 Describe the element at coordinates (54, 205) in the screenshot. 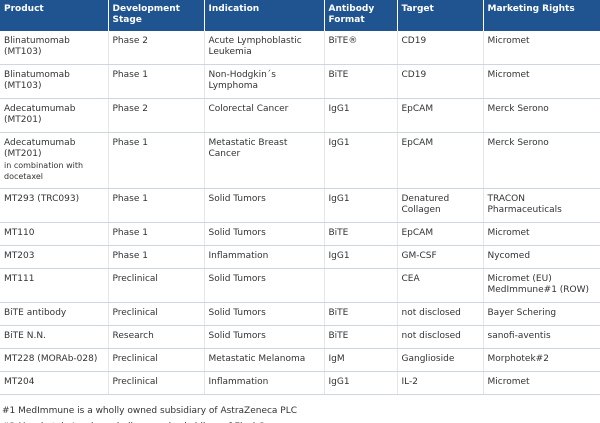

I see `table-cell: MT293 (TRC093)` at that location.